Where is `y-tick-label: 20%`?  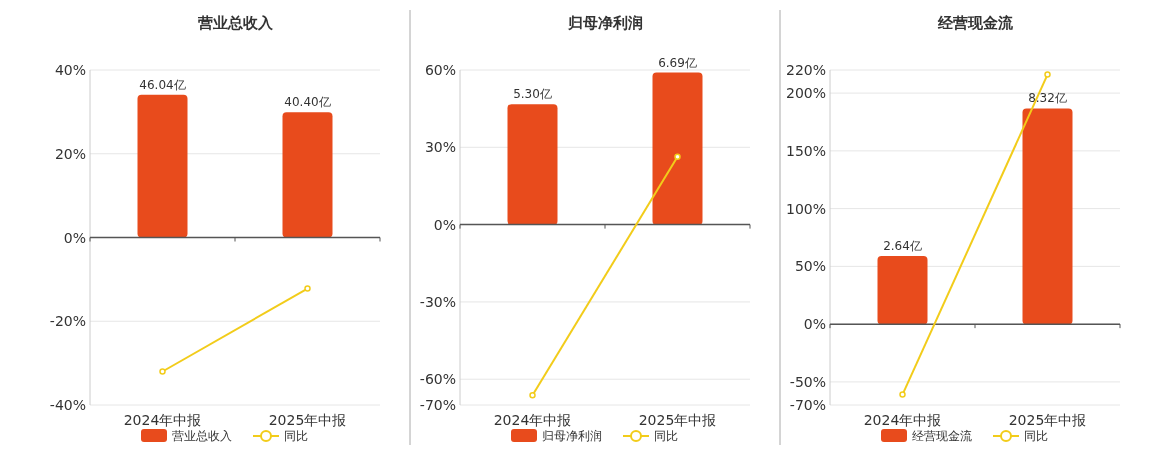
y-tick-label: 20% is located at coordinates (70, 153).